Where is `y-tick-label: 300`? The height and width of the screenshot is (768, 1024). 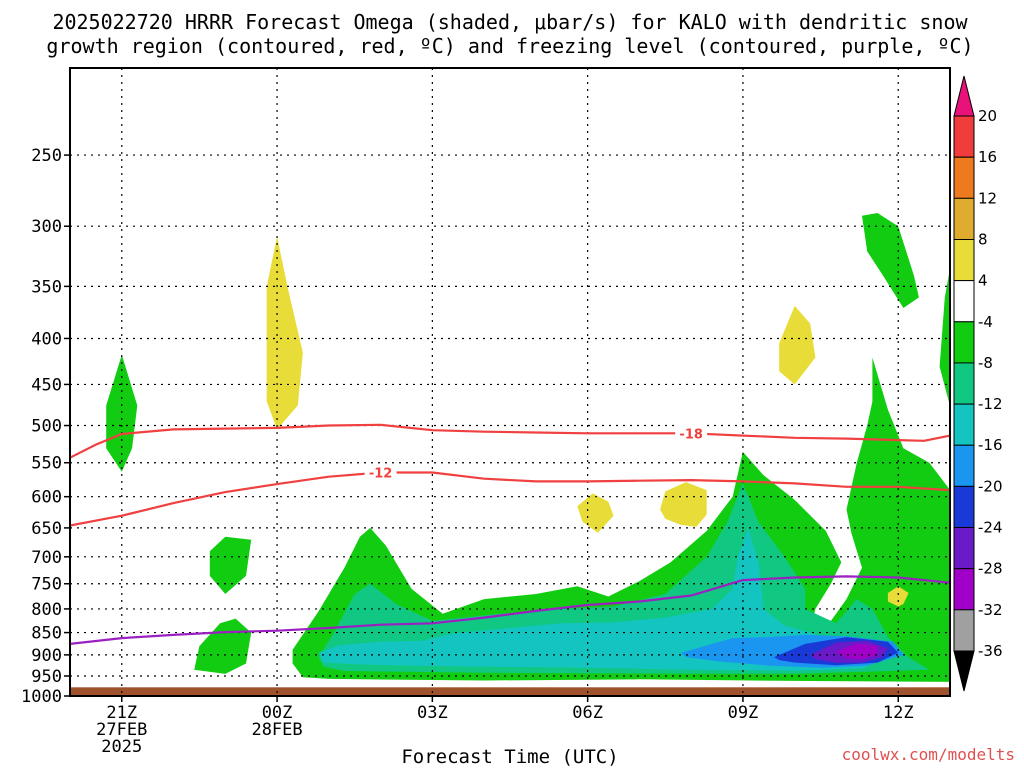
y-tick-label: 300 is located at coordinates (46, 227).